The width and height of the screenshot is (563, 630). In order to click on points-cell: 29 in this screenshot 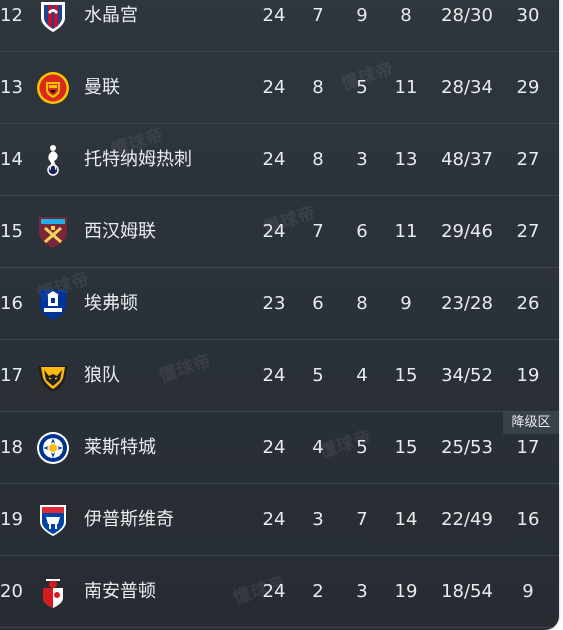, I will do `click(528, 87)`.